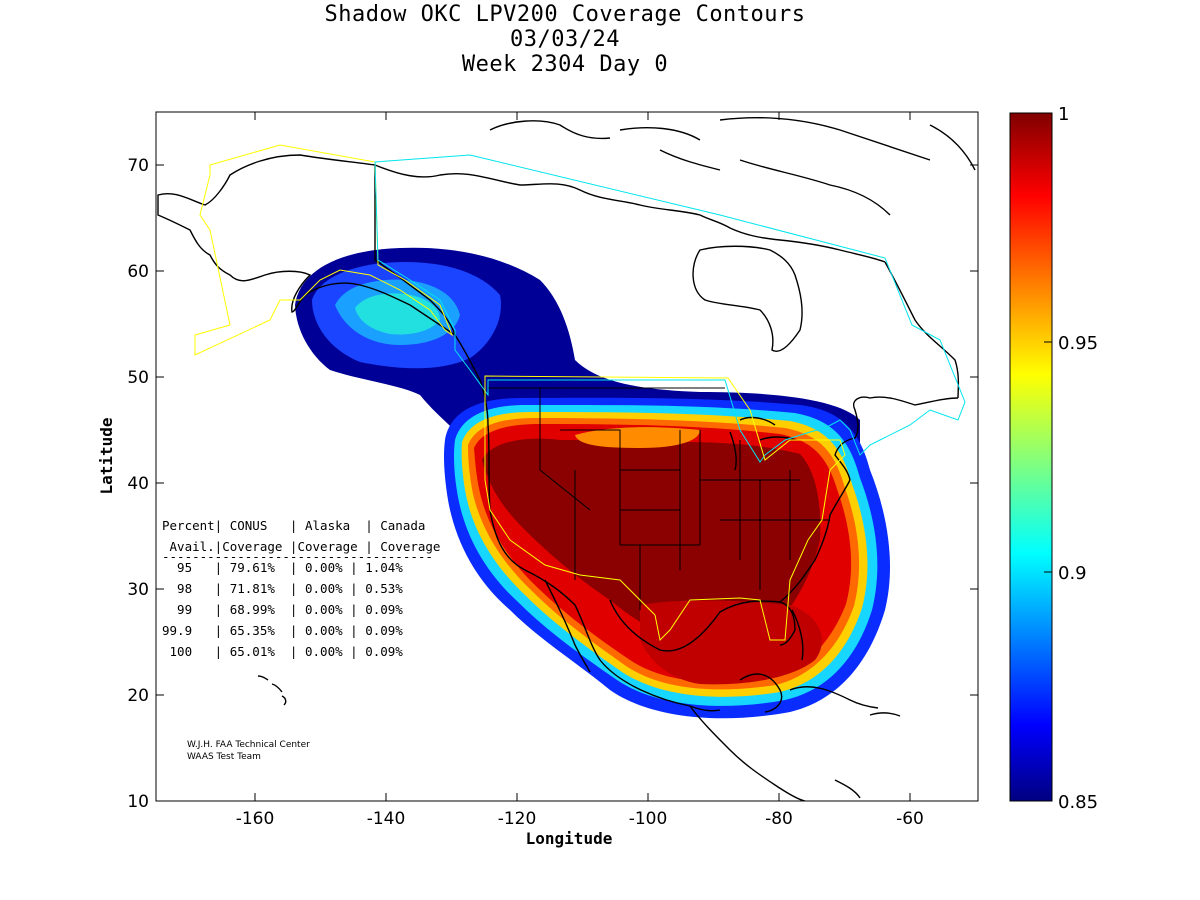  I want to click on x-tick-label: -60, so click(910, 819).